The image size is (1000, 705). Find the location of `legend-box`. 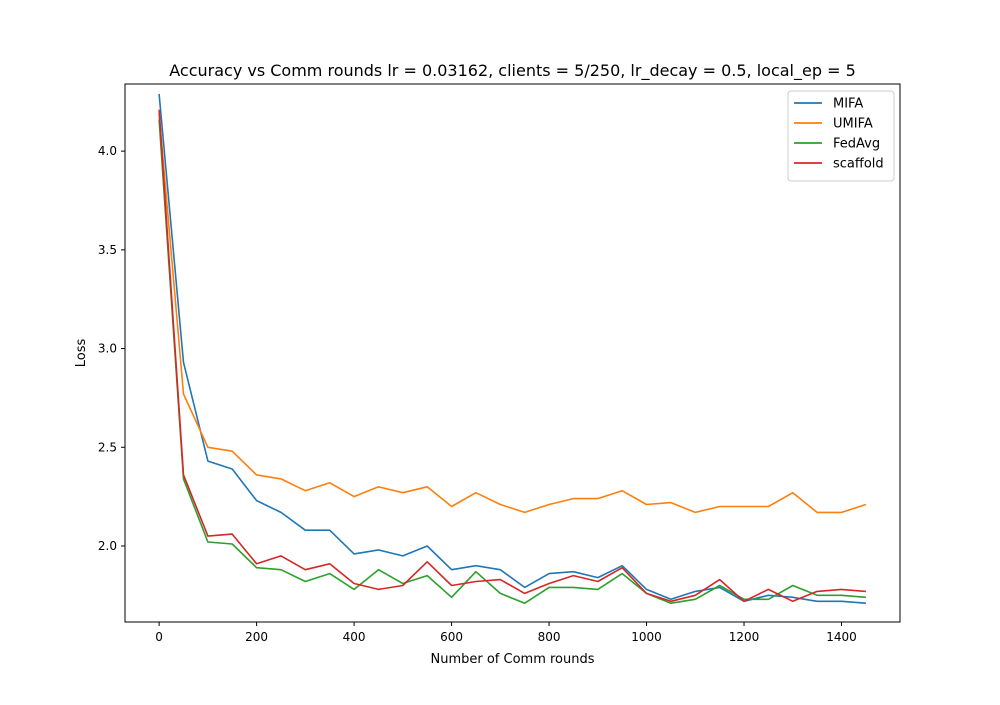

legend-box is located at coordinates (841, 136).